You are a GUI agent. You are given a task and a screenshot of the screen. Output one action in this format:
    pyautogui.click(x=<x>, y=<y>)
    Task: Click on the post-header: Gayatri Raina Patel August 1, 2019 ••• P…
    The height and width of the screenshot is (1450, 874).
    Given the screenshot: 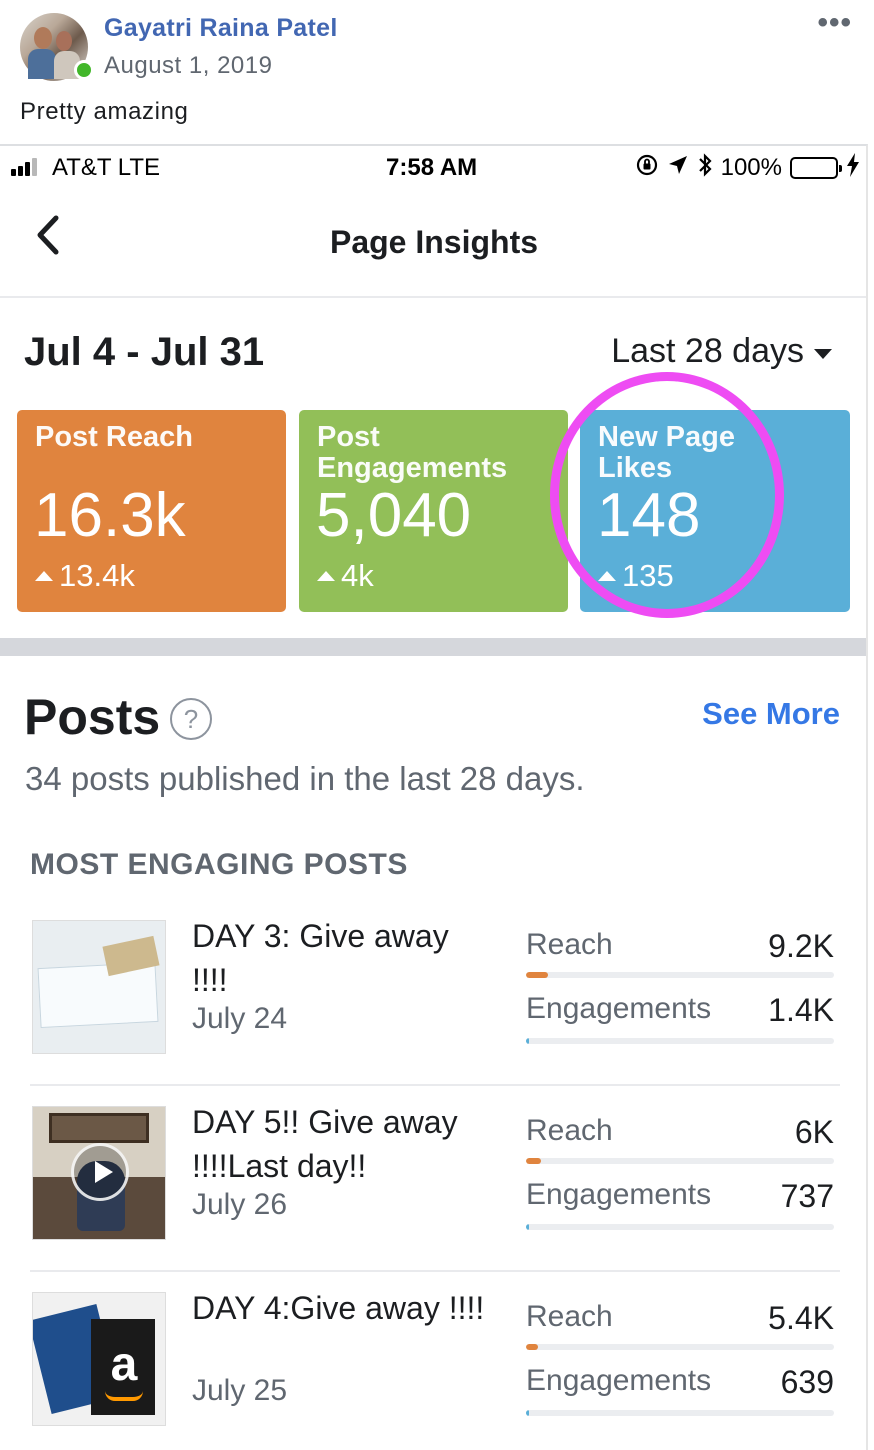 What is the action you would take?
    pyautogui.click(x=437, y=72)
    